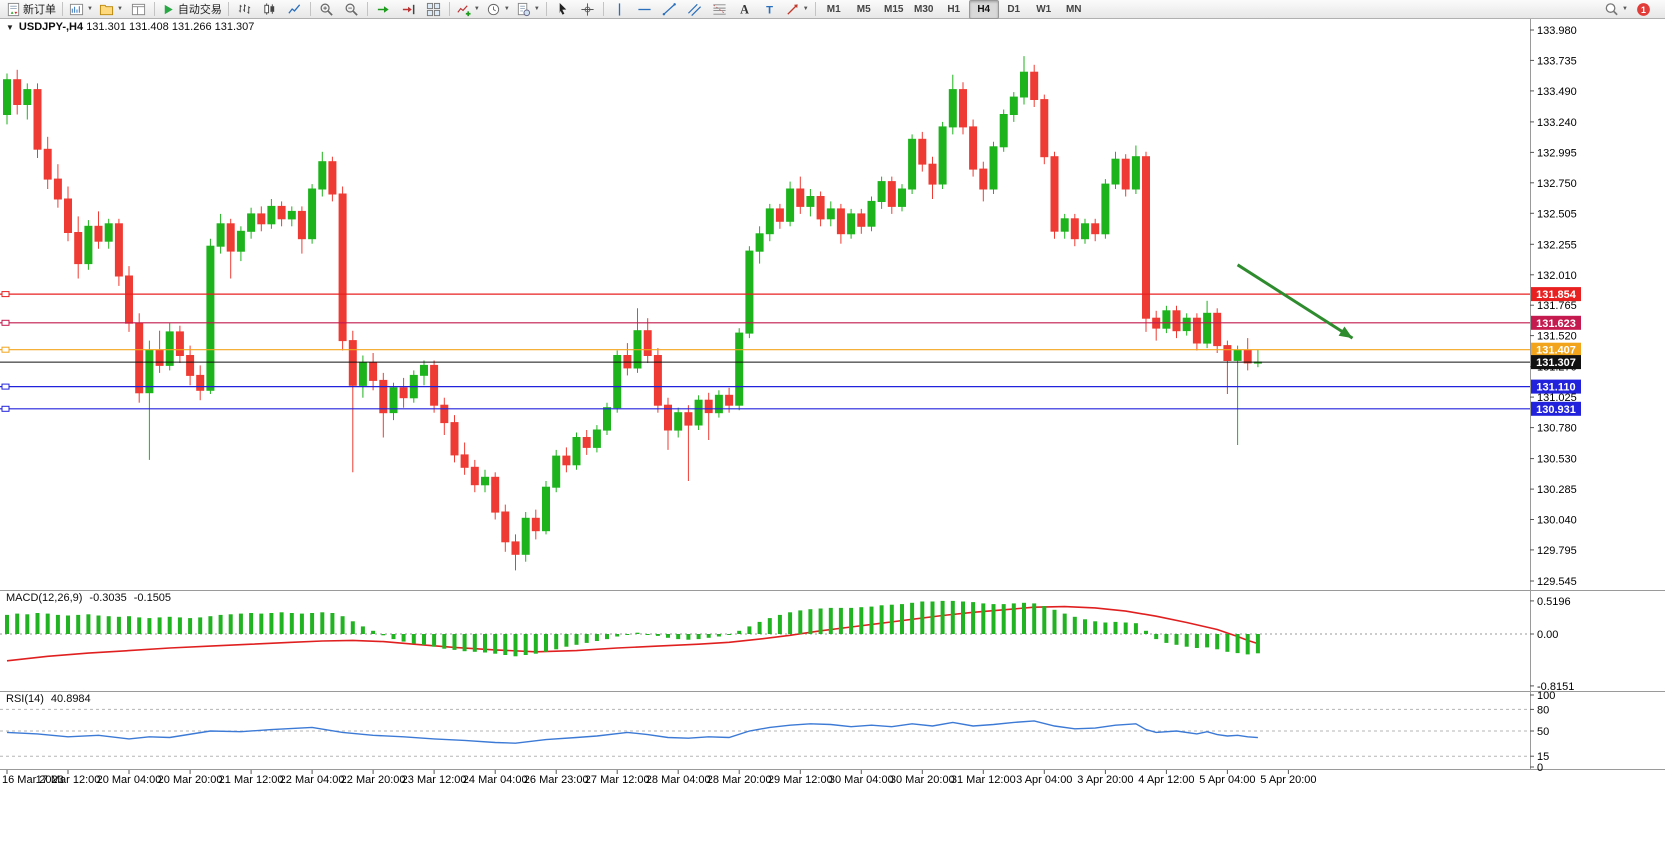 The width and height of the screenshot is (1665, 841). What do you see at coordinates (76, 9) in the screenshot?
I see `new-chart-icon` at bounding box center [76, 9].